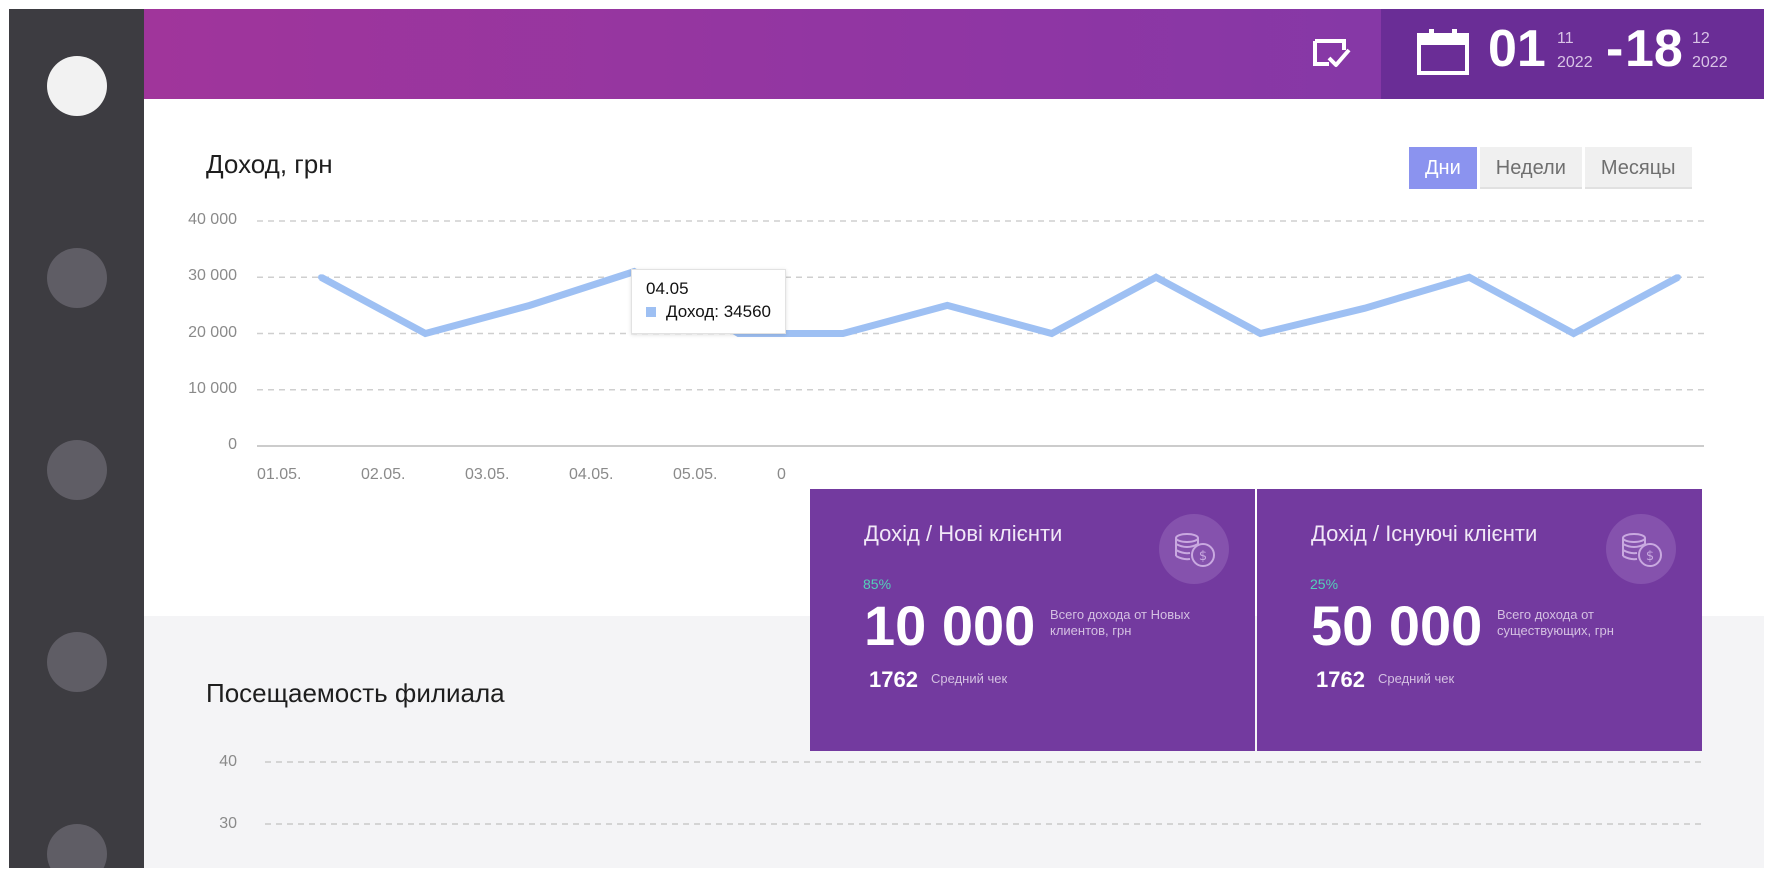 Image resolution: width=1773 pixels, height=876 pixels. What do you see at coordinates (1517, 49) in the screenshot?
I see `date-from-day: 01` at bounding box center [1517, 49].